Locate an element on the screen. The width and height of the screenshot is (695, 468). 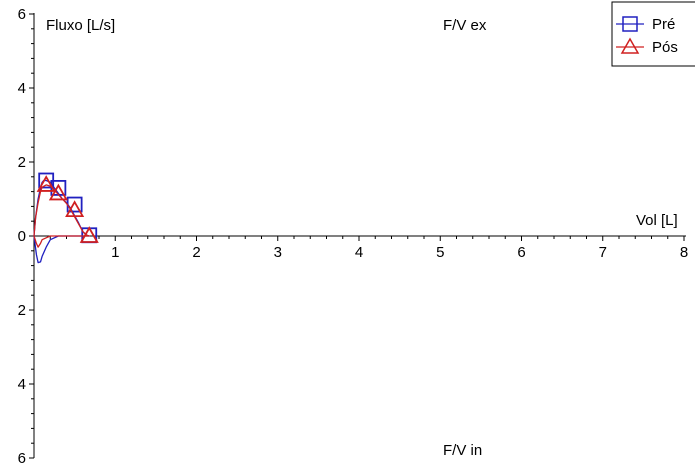
legend-triangle-icon is located at coordinates (630, 45).